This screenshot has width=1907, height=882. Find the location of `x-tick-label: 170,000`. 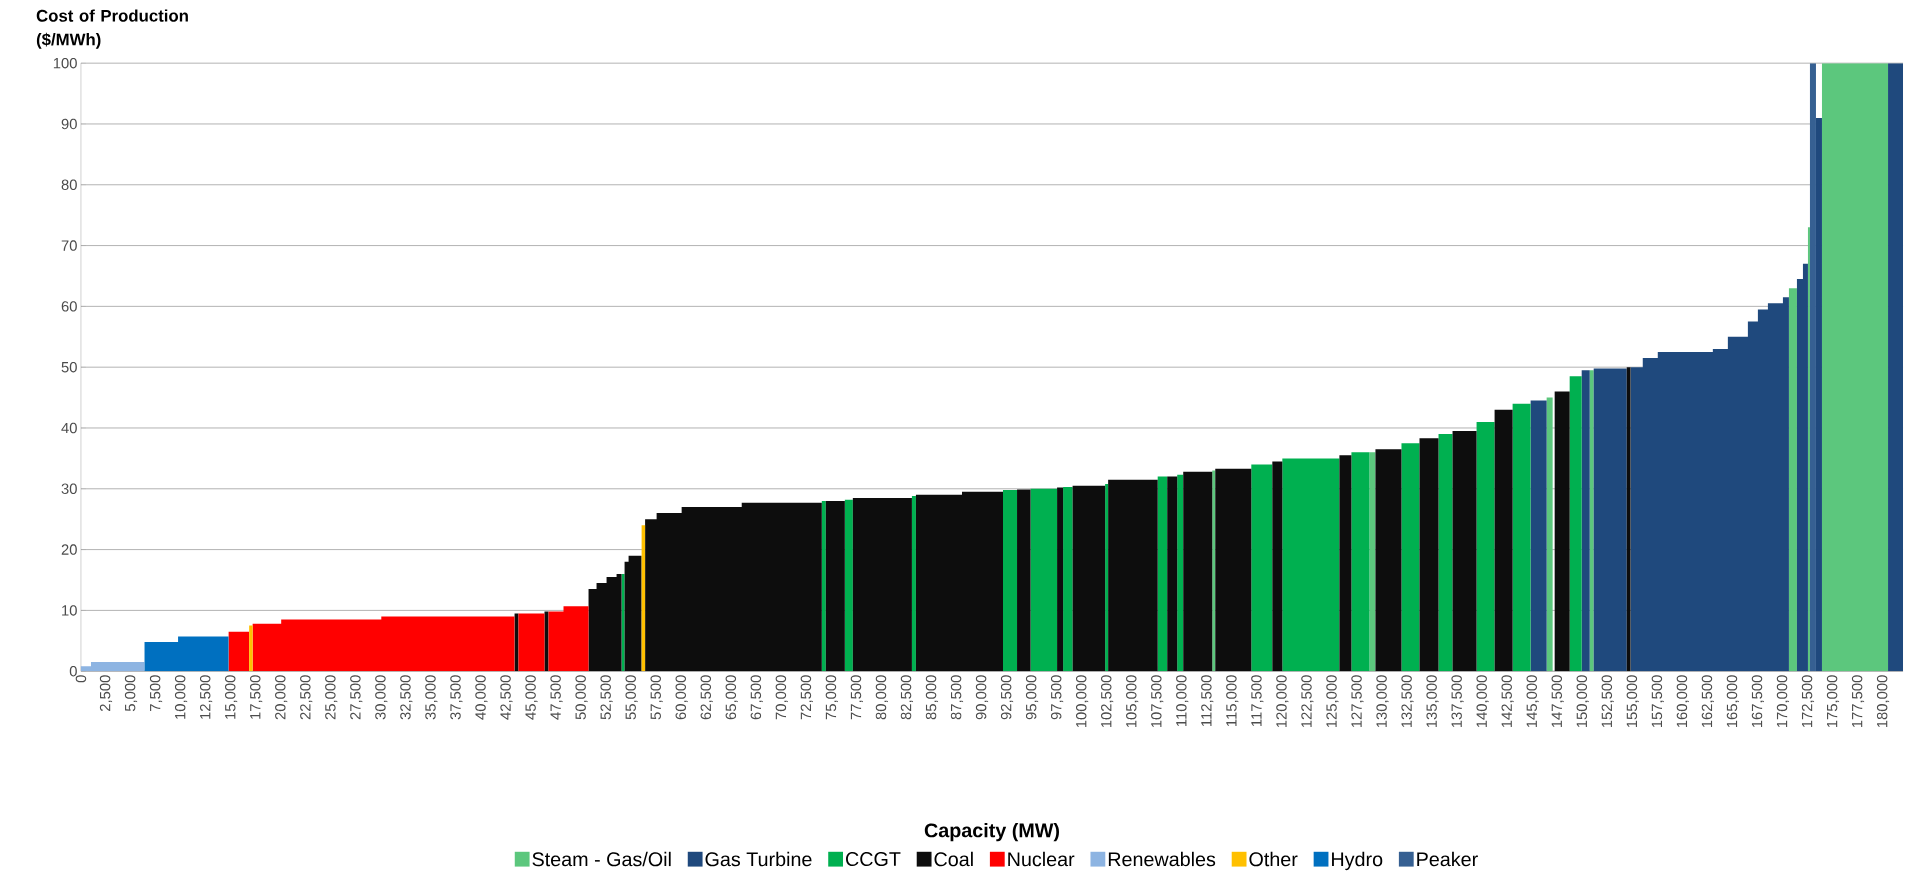

x-tick-label: 170,000 is located at coordinates (1783, 701).